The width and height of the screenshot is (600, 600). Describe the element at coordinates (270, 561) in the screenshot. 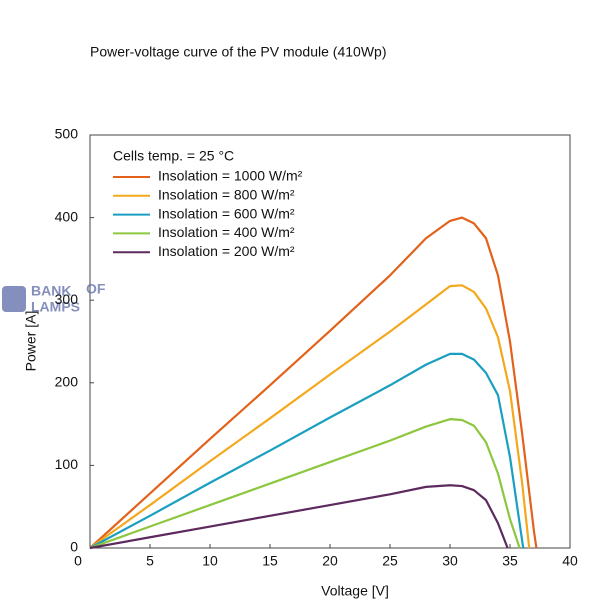

I see `x-tick-label: 15` at that location.